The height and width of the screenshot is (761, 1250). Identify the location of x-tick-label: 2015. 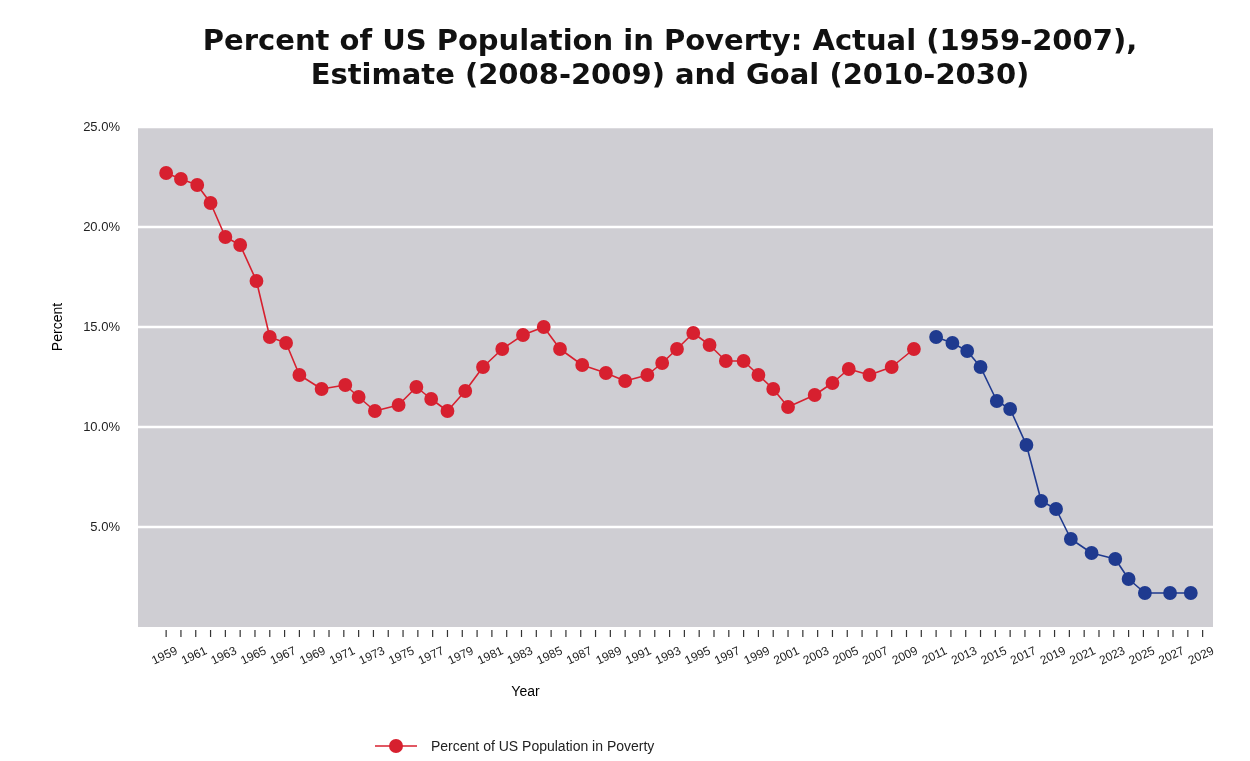
(993, 655).